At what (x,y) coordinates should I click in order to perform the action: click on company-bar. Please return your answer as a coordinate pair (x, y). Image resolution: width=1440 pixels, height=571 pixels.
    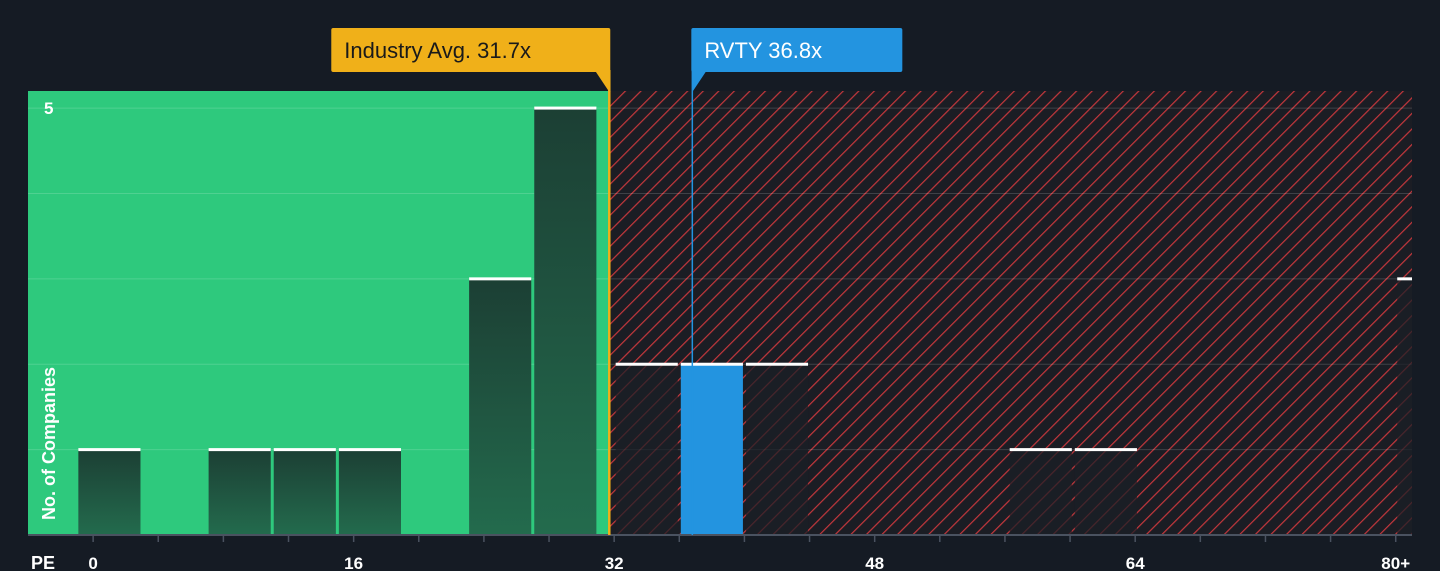
    Looking at the image, I should click on (711, 449).